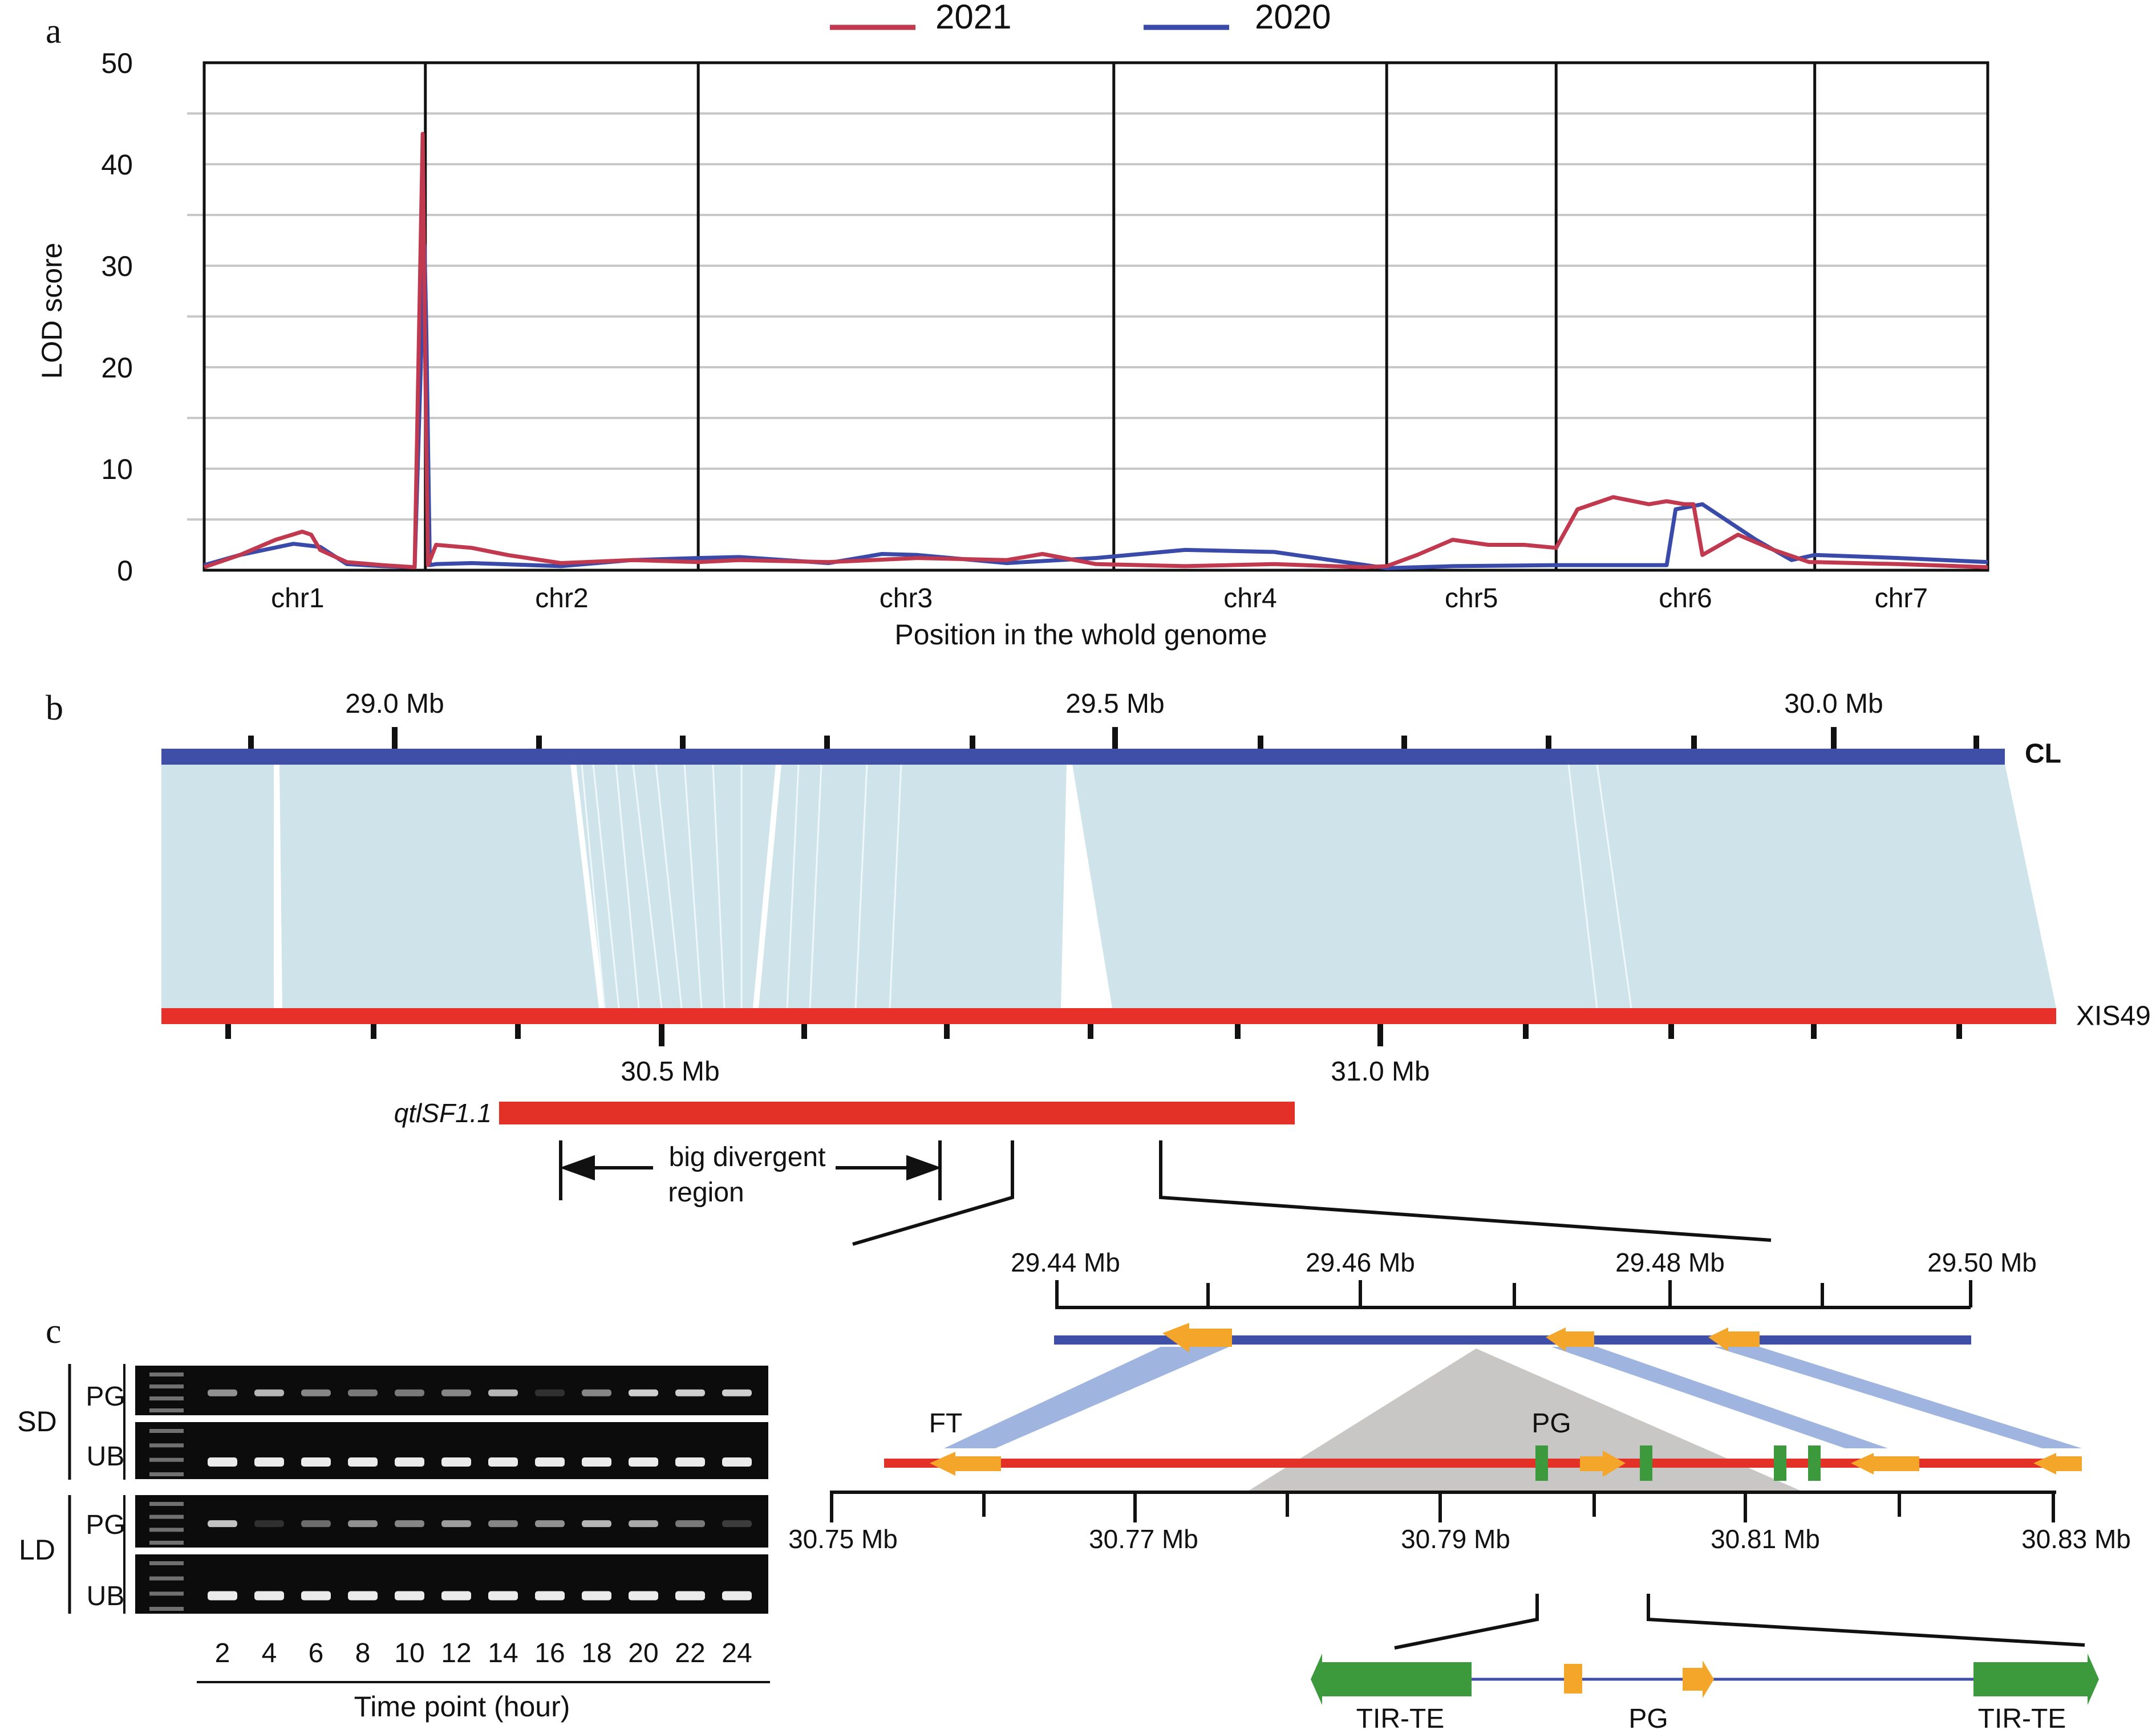 The image size is (2156, 1734). What do you see at coordinates (1670, 1263) in the screenshot?
I see `zoom-top-tick-29-48: 29.48 Mb` at bounding box center [1670, 1263].